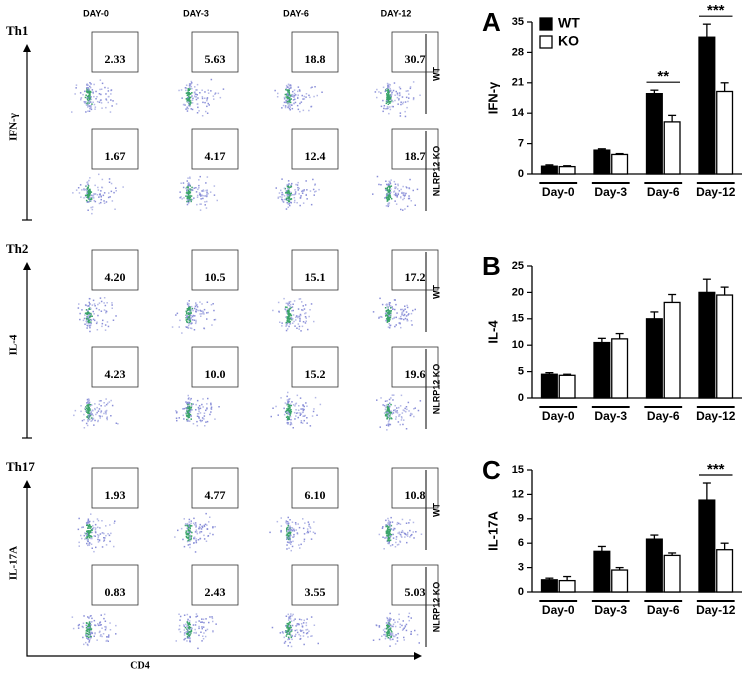 The height and width of the screenshot is (674, 750). What do you see at coordinates (518, 83) in the screenshot?
I see `y-tick-label: 21` at bounding box center [518, 83].